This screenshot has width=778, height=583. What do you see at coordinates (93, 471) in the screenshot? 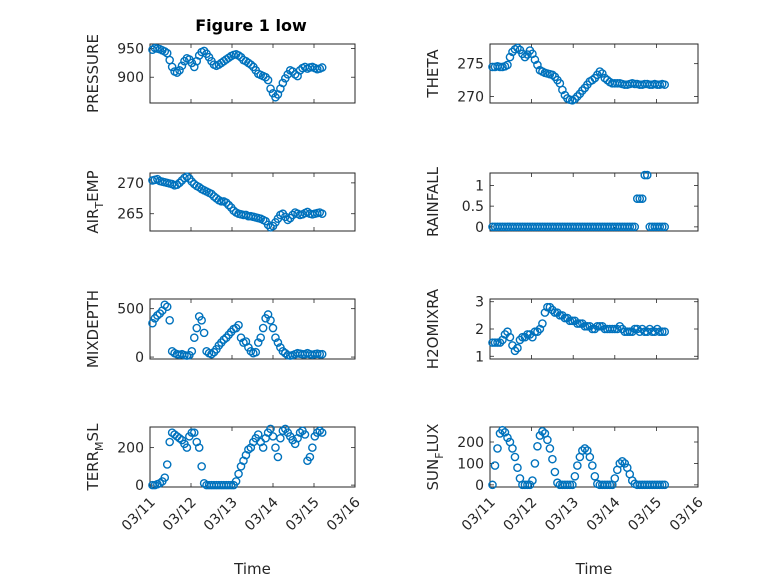
I see `y-axis-label-part: TERR` at bounding box center [93, 471].